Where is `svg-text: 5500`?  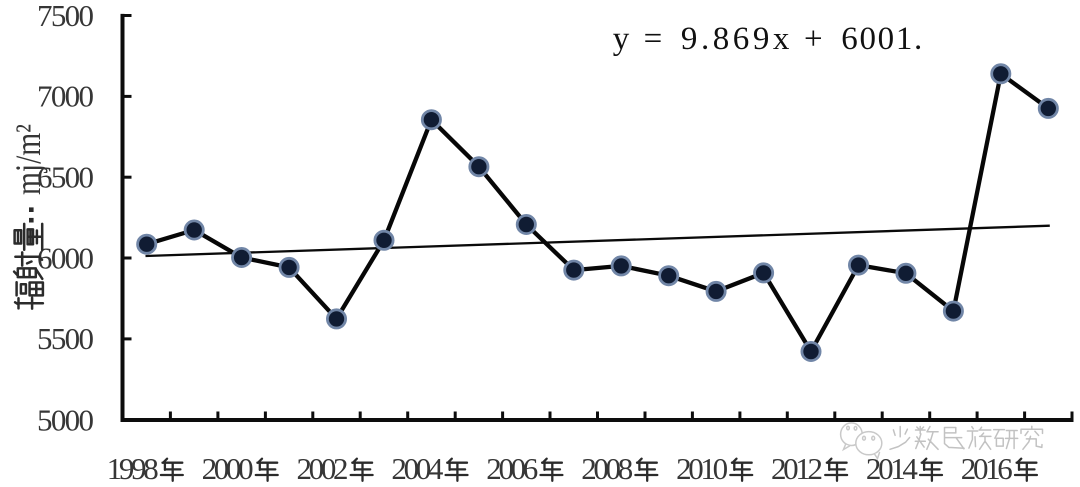
svg-text: 5500 is located at coordinates (65, 338).